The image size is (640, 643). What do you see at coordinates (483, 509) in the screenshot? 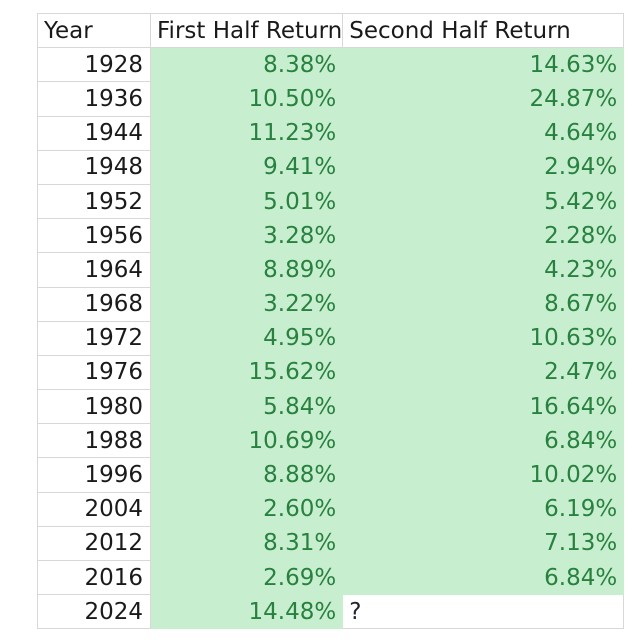
I see `second-half-cell: 6.19%` at bounding box center [483, 509].